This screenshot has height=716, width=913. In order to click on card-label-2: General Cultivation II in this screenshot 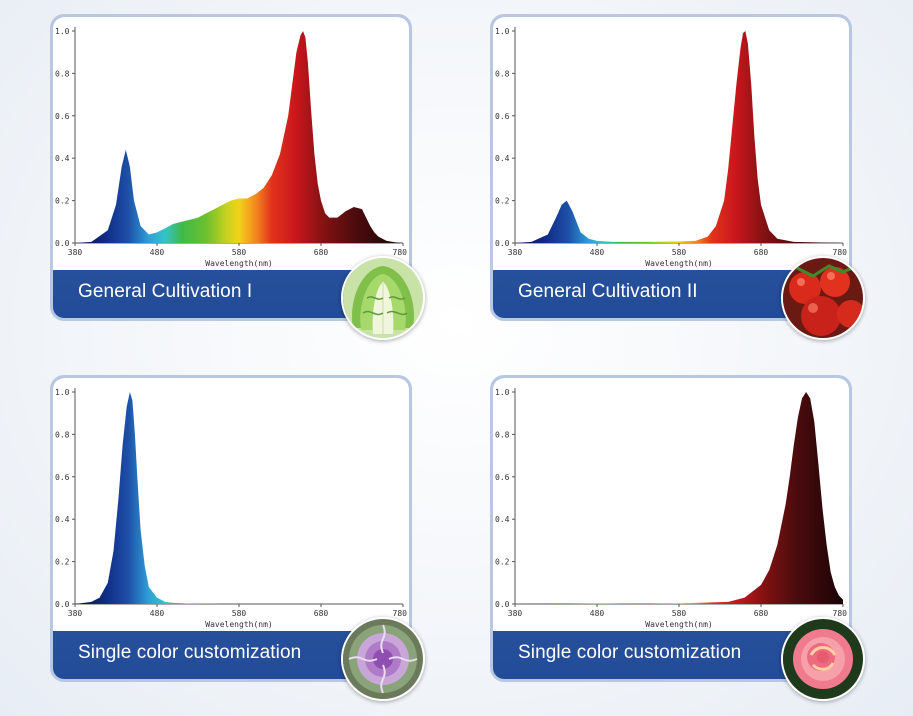, I will do `click(608, 291)`.